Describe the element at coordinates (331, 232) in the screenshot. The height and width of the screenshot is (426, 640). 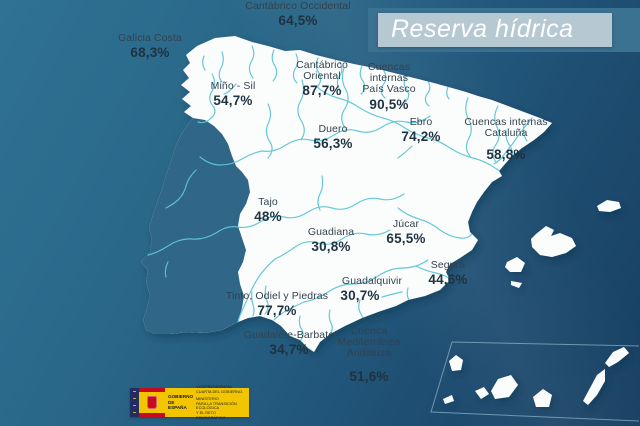
I see `basin-name: Guadiana` at that location.